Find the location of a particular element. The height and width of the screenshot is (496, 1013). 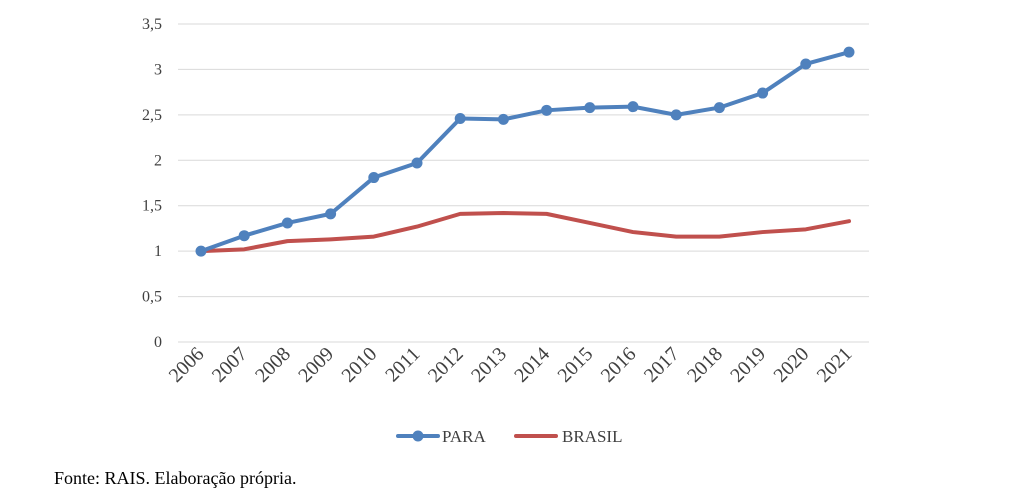

x-tick-label: 2015 is located at coordinates (575, 365).